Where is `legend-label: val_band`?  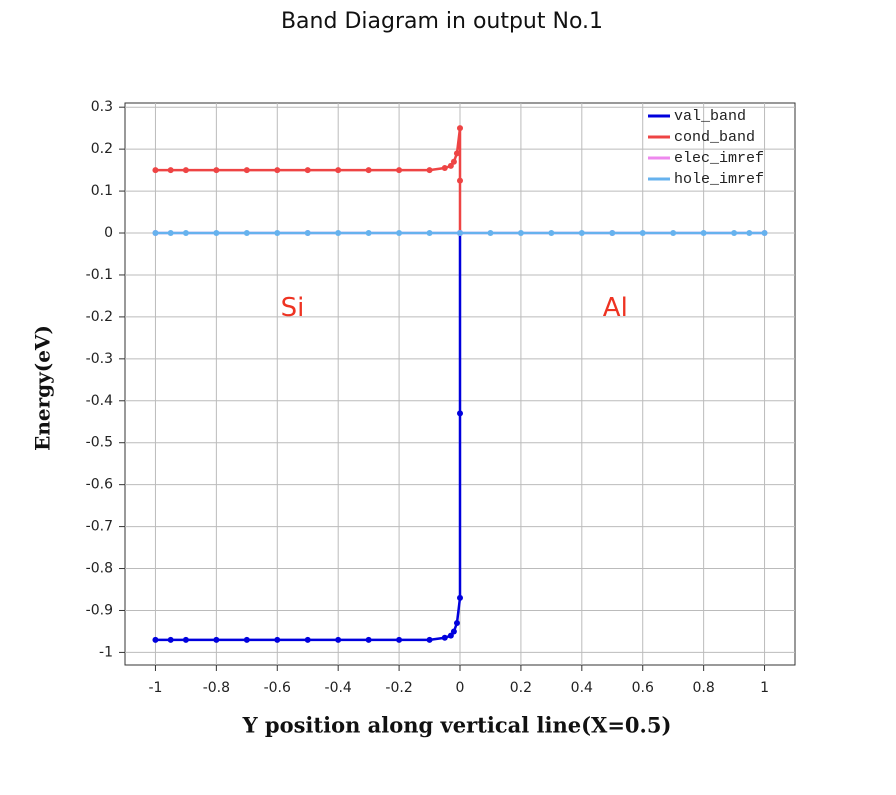
legend-label: val_band is located at coordinates (710, 116).